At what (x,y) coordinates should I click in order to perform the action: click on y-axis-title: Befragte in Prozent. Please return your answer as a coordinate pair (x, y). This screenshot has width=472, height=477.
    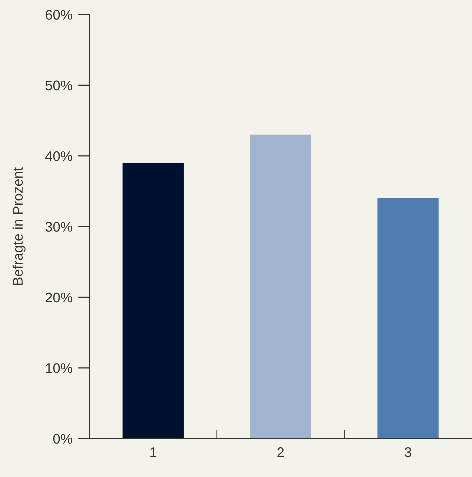
    Looking at the image, I should click on (19, 226).